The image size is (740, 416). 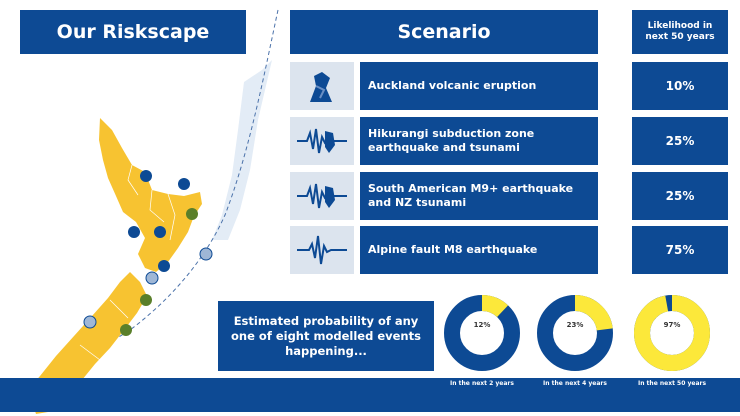 What do you see at coordinates (482, 325) in the screenshot?
I see `donut-value-label: 12%` at bounding box center [482, 325].